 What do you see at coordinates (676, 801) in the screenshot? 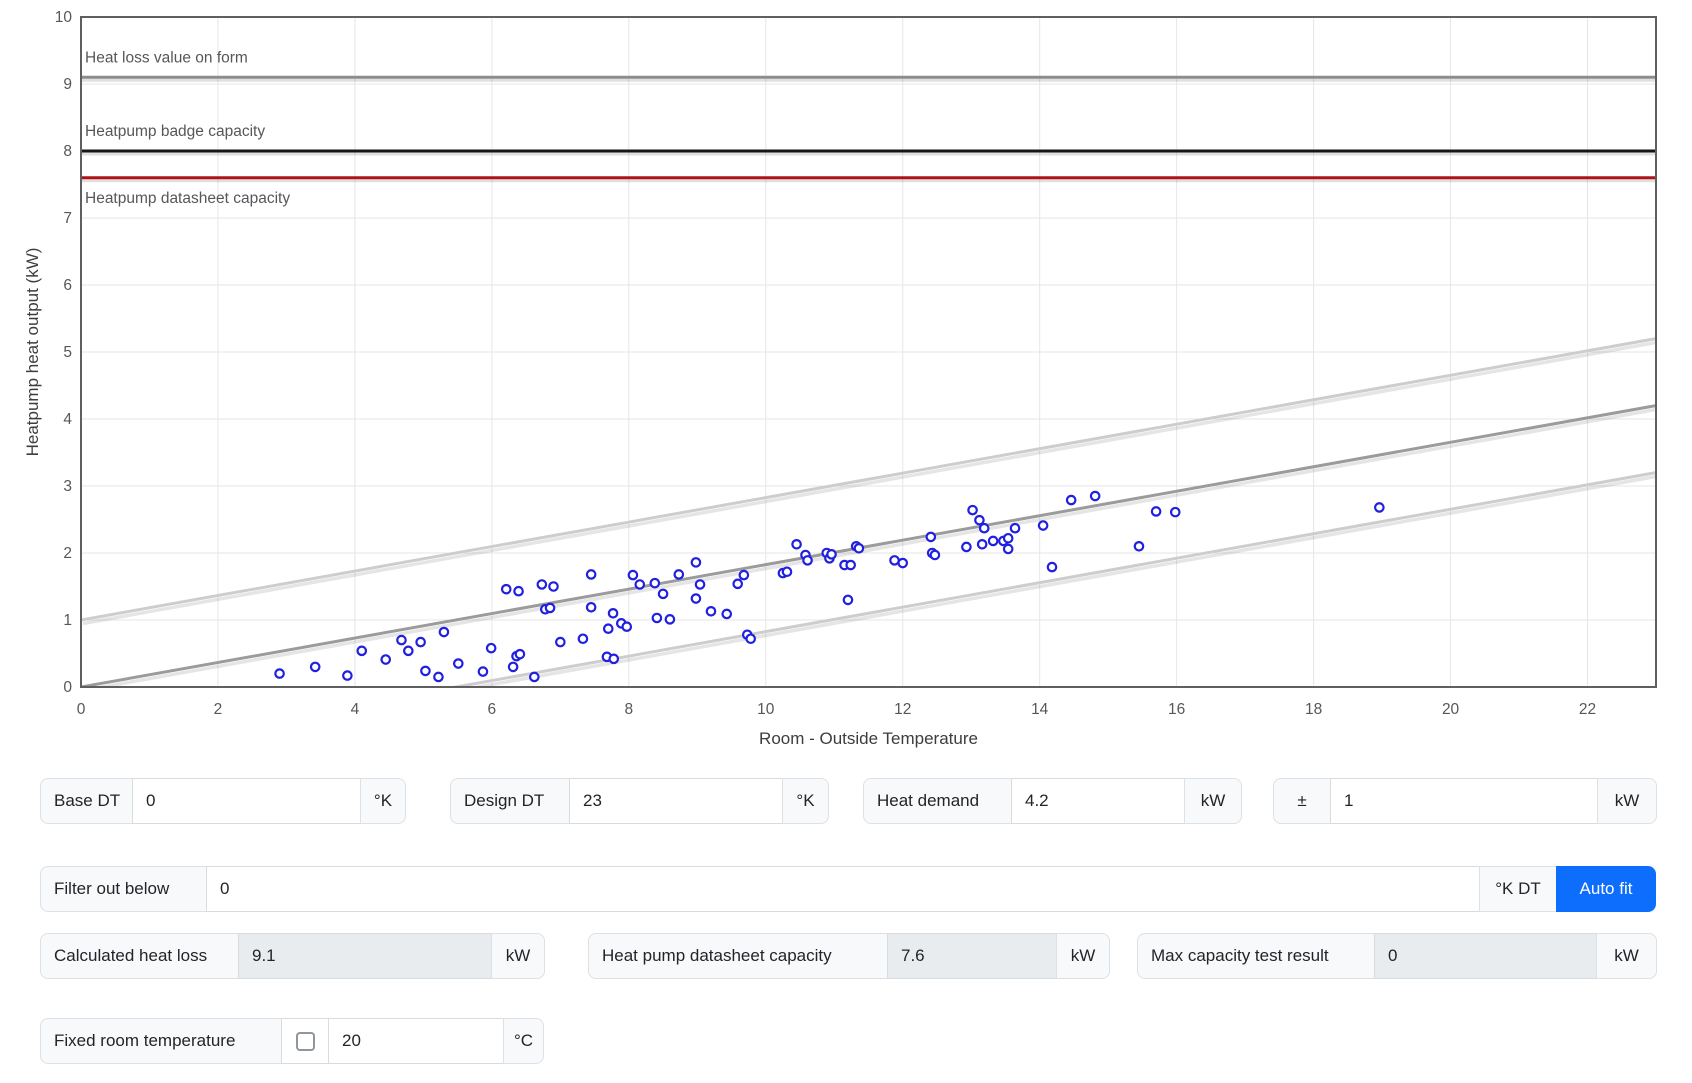
I see `design-dt-input` at bounding box center [676, 801].